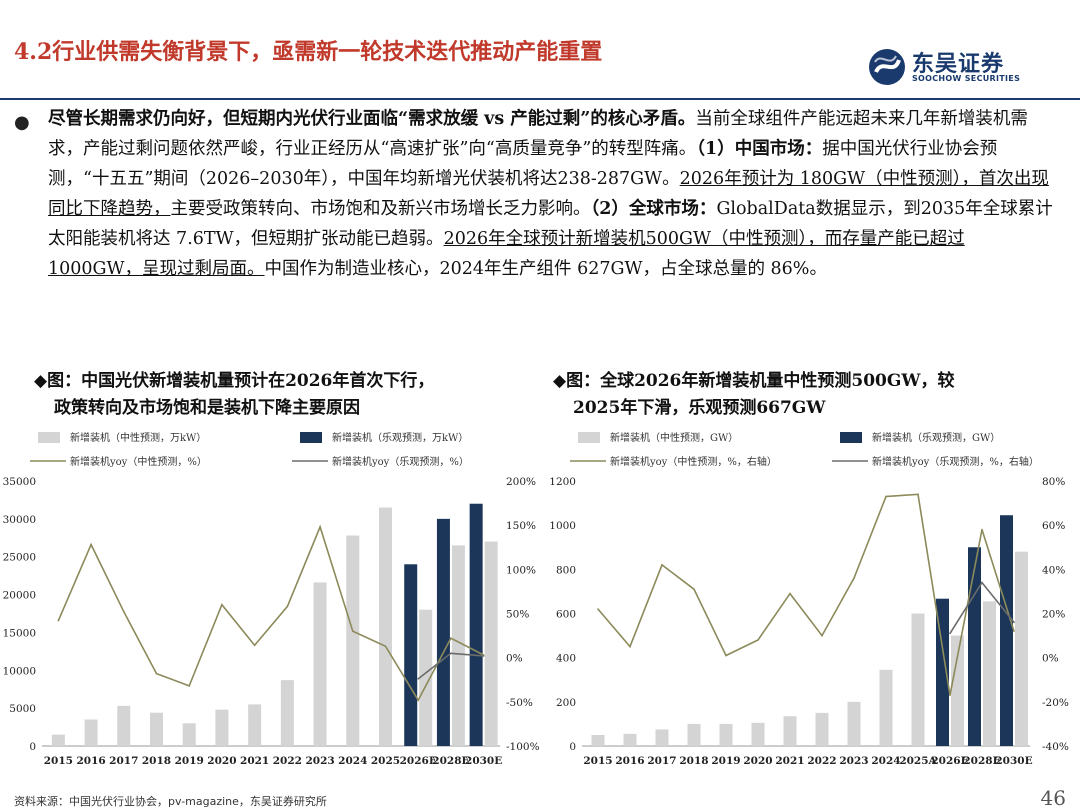 This screenshot has width=1080, height=810. What do you see at coordinates (540, 99) in the screenshot?
I see `header-divider` at bounding box center [540, 99].